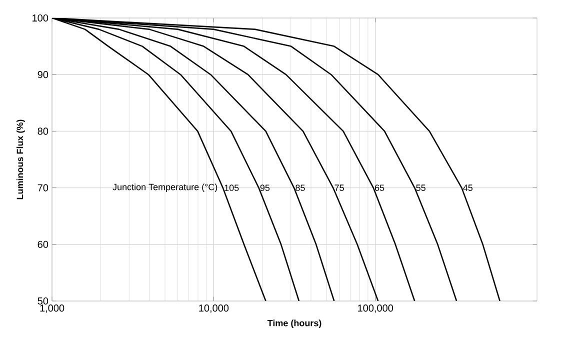 This screenshot has height=350, width=577. What do you see at coordinates (265, 187) in the screenshot?
I see `series-label: 95` at bounding box center [265, 187].